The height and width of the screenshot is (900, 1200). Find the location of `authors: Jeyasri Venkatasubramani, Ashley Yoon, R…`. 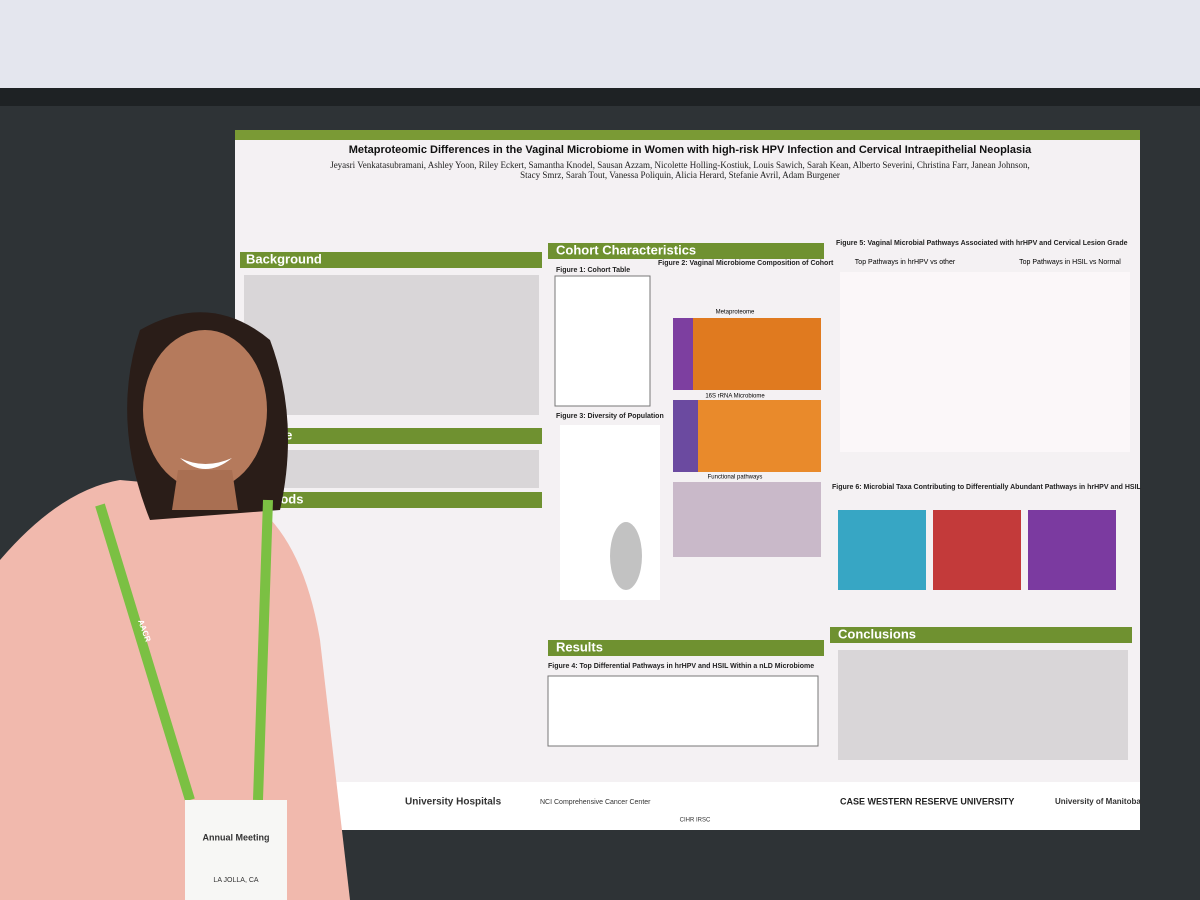

authors: Jeyasri Venkatasubramani, Ashley Yoon, R… is located at coordinates (680, 170).